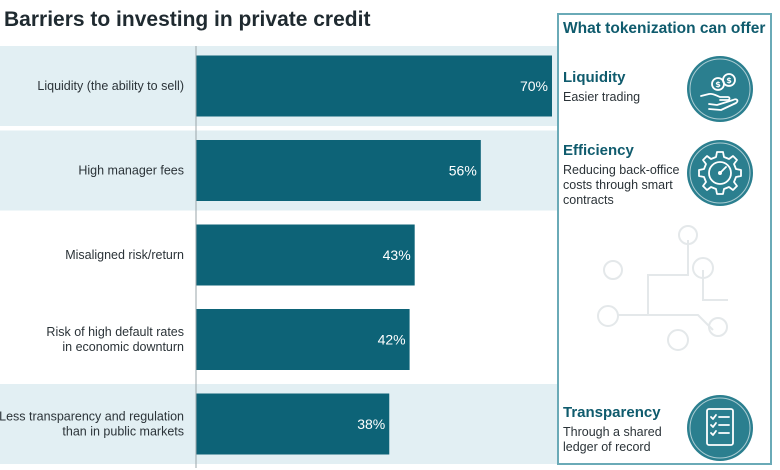 The width and height of the screenshot is (780, 470). Describe the element at coordinates (371, 424) in the screenshot. I see `value-label: 38%` at that location.